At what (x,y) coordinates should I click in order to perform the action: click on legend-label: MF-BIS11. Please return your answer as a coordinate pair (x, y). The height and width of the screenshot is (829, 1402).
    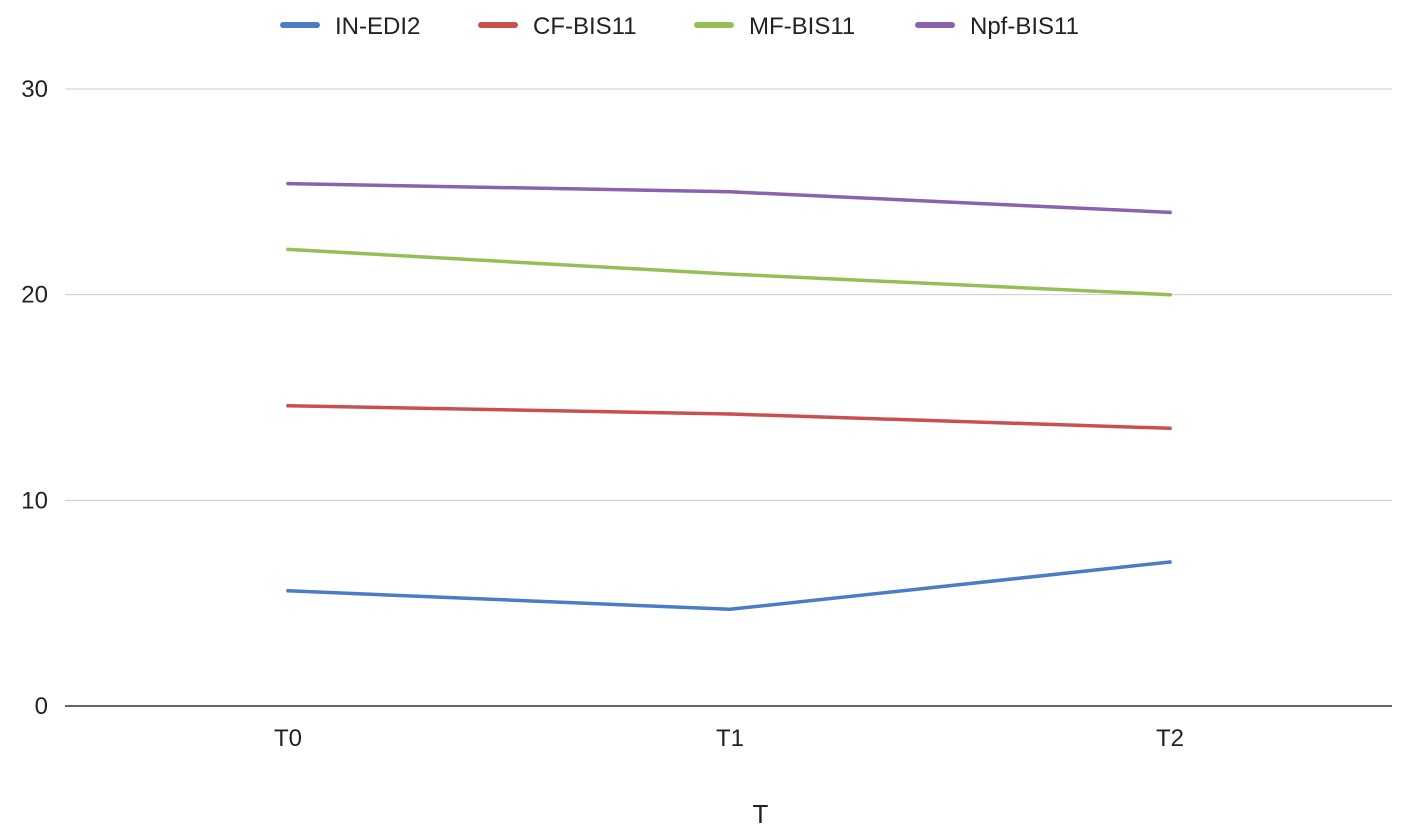
    Looking at the image, I should click on (802, 26).